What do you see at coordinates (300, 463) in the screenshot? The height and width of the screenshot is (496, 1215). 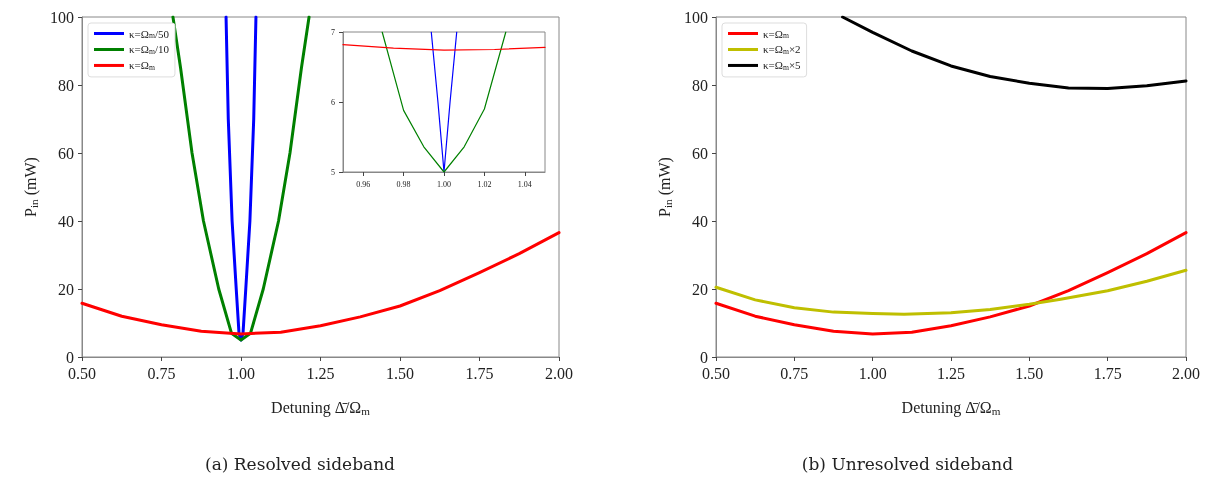 I see `text: (a) Resolved sideband` at bounding box center [300, 463].